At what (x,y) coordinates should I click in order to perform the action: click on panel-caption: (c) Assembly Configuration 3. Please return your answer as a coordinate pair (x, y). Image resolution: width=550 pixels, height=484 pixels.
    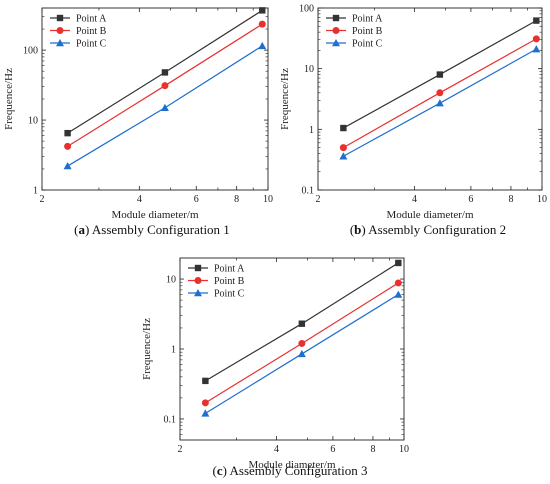
    Looking at the image, I should click on (290, 470).